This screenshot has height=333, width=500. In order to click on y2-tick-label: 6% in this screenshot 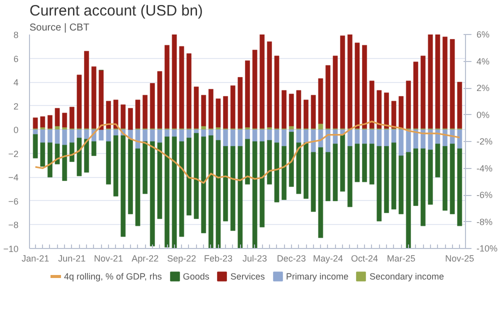, I will do `click(483, 35)`.